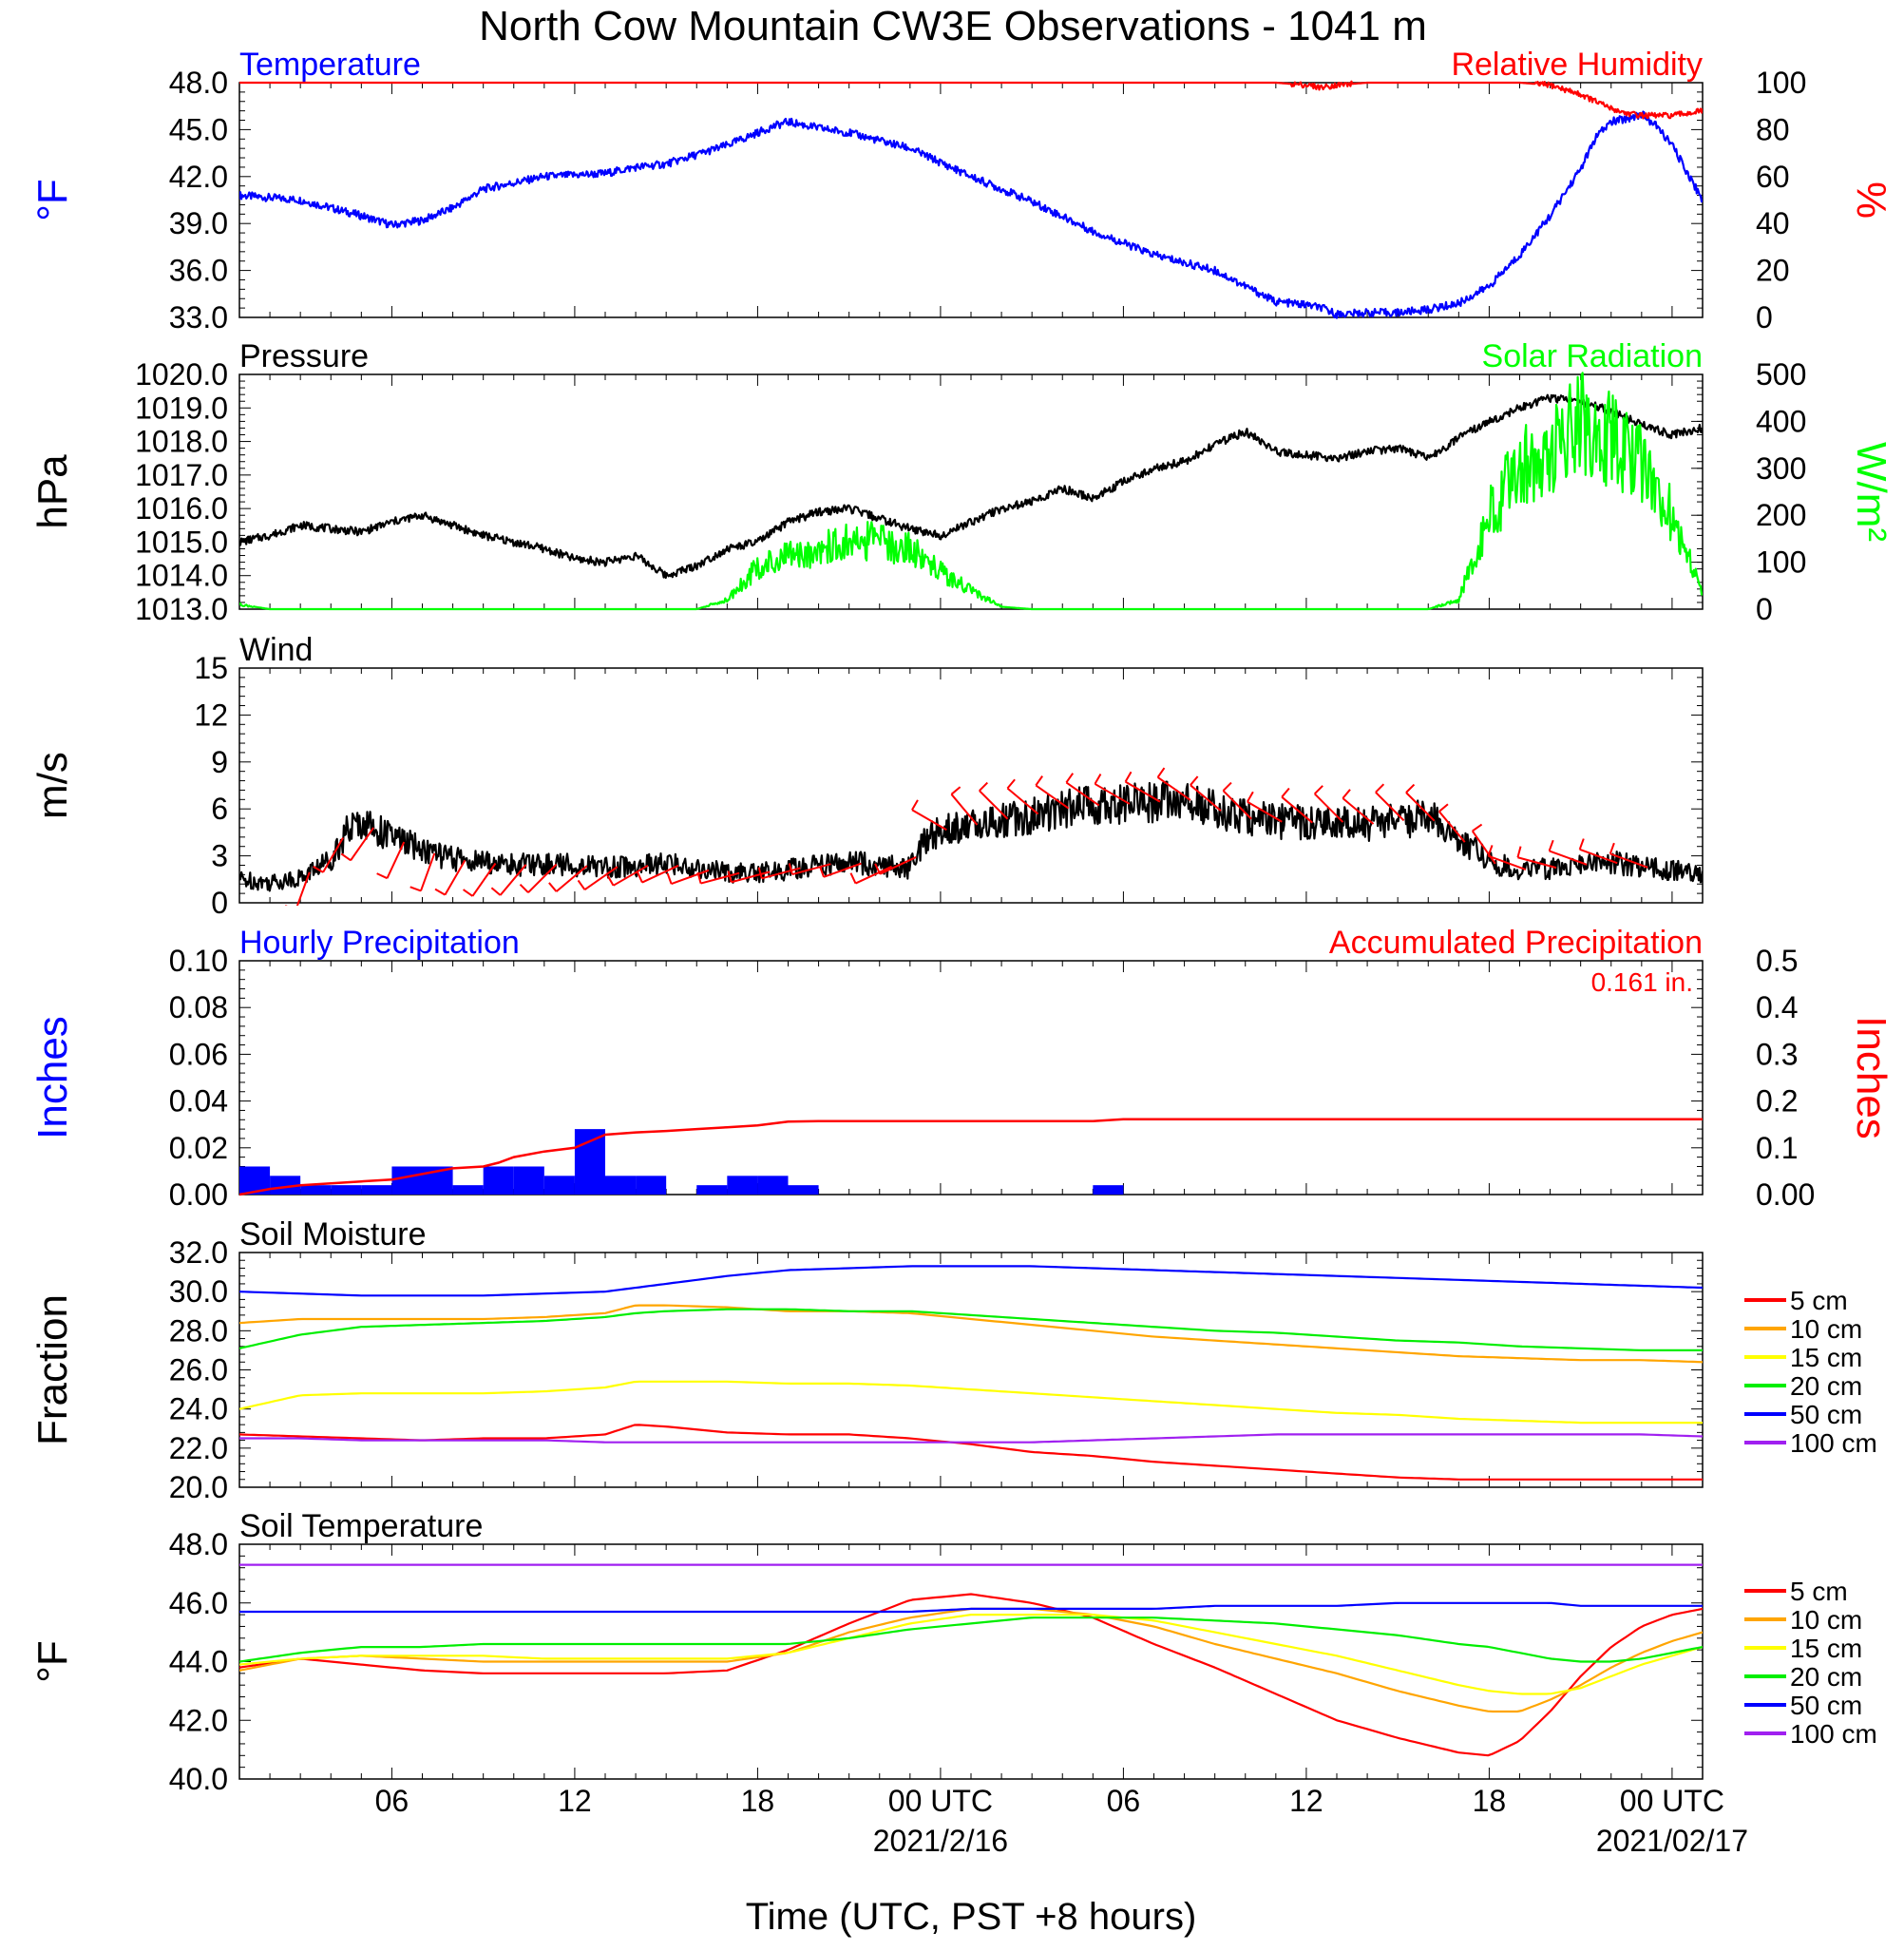 Image resolution: width=1904 pixels, height=1951 pixels. What do you see at coordinates (211, 715) in the screenshot?
I see `y-tick-label-left: 12` at bounding box center [211, 715].